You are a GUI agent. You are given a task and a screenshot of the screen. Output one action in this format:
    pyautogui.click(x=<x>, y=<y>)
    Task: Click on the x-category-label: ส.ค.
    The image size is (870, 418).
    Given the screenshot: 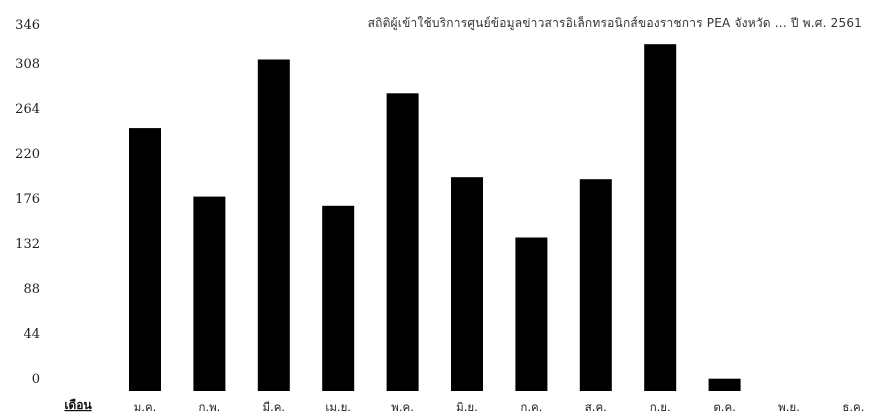 What is the action you would take?
    pyautogui.click(x=596, y=407)
    